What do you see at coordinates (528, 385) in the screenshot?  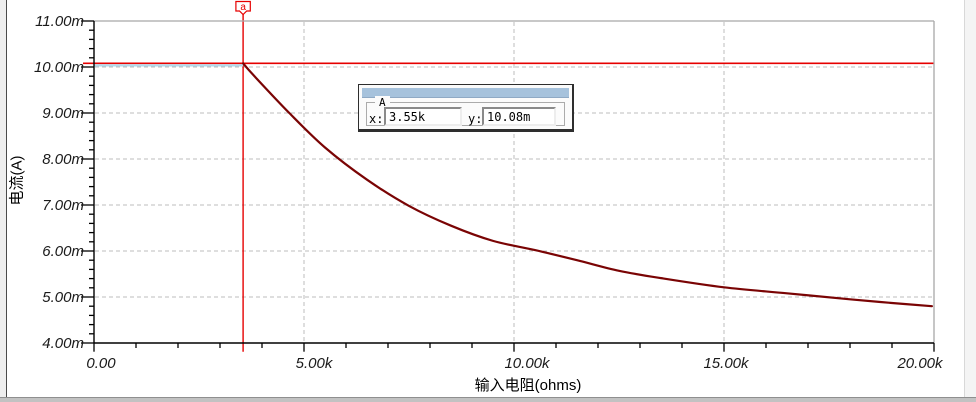 I see `x-axis-title: 输入电阻(ohms)` at bounding box center [528, 385].